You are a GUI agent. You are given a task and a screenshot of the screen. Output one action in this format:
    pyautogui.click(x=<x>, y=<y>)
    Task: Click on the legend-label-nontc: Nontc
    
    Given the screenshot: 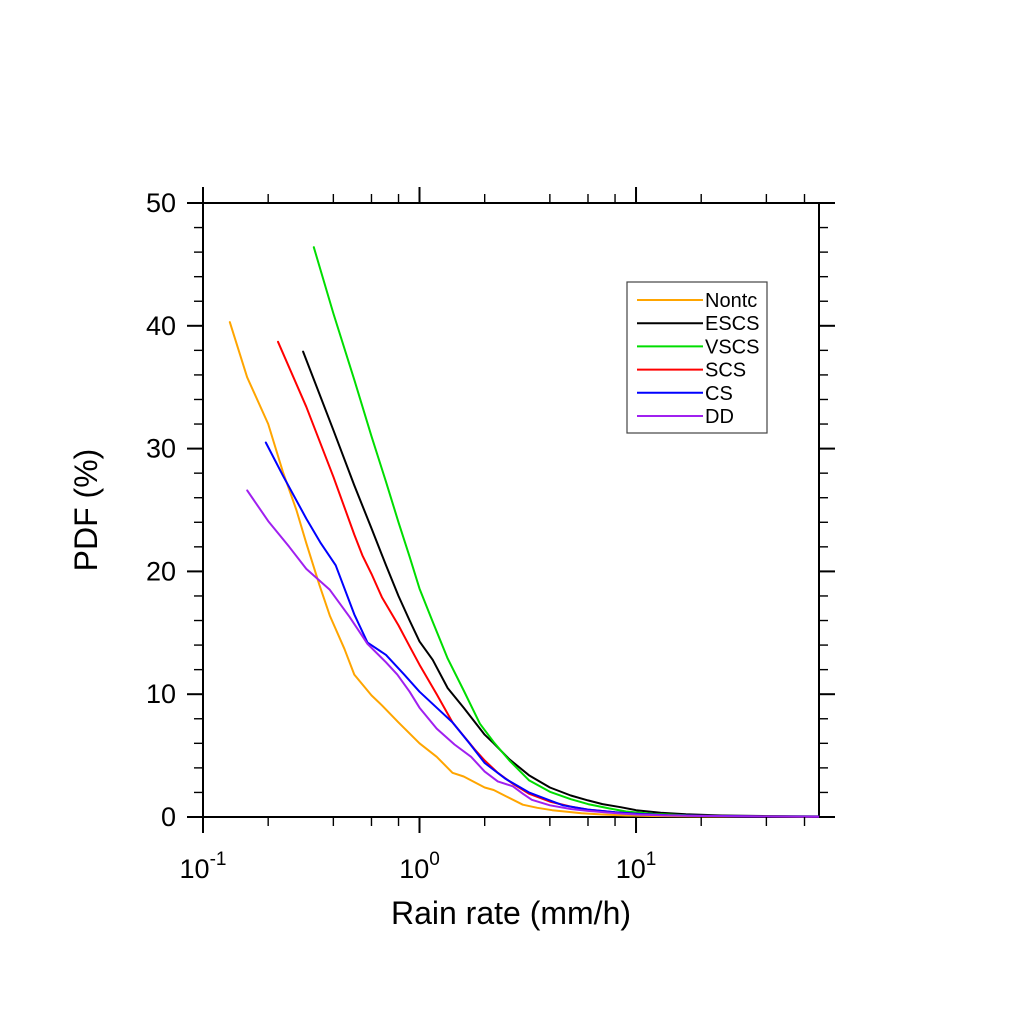 What is the action you would take?
    pyautogui.click(x=731, y=301)
    